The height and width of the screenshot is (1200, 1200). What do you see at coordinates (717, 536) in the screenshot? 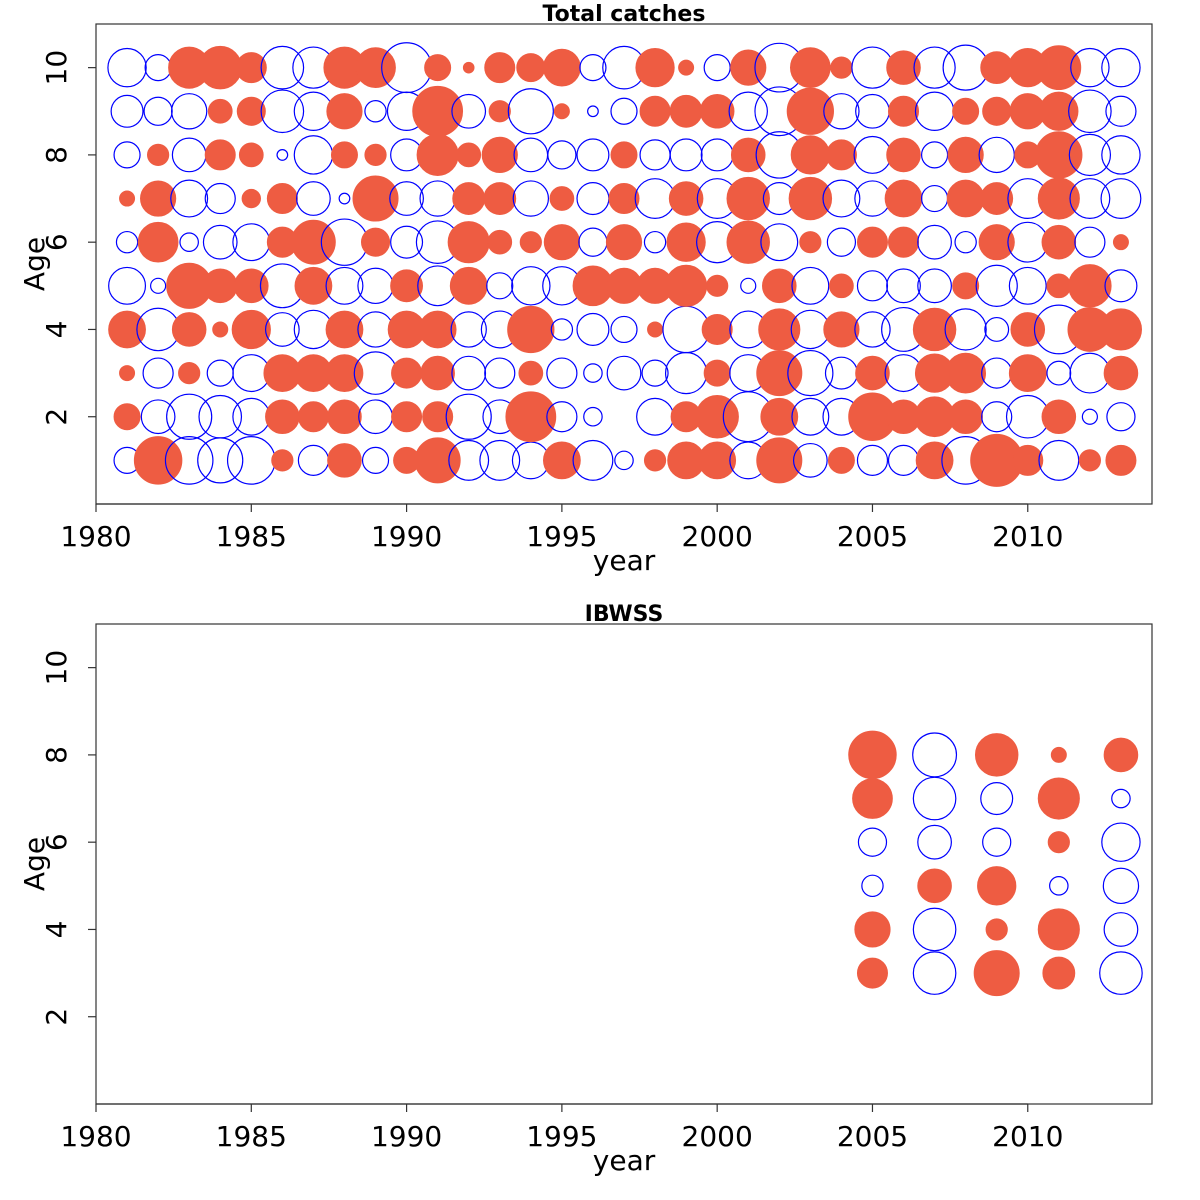
I see `x-tick-label: 2000` at bounding box center [717, 536].